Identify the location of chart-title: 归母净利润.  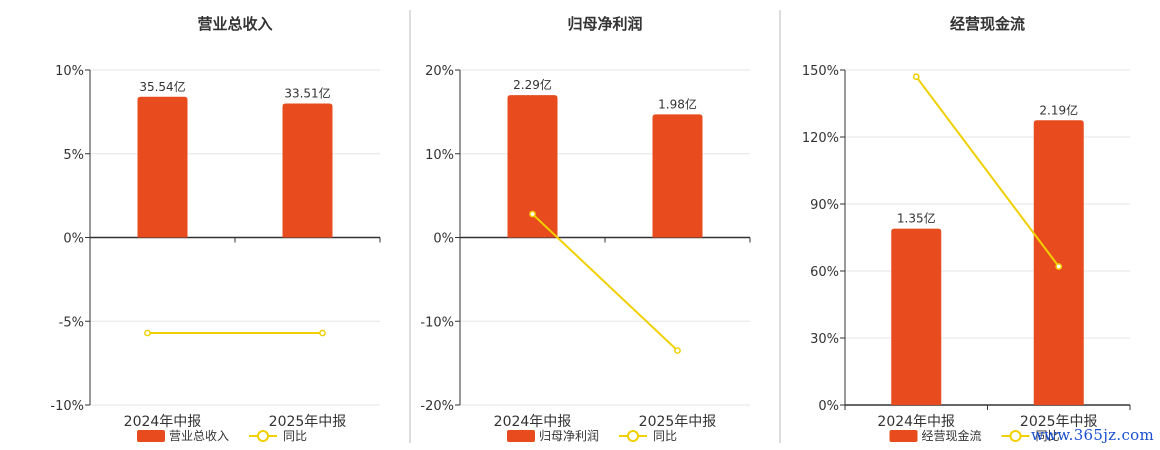
(604, 24).